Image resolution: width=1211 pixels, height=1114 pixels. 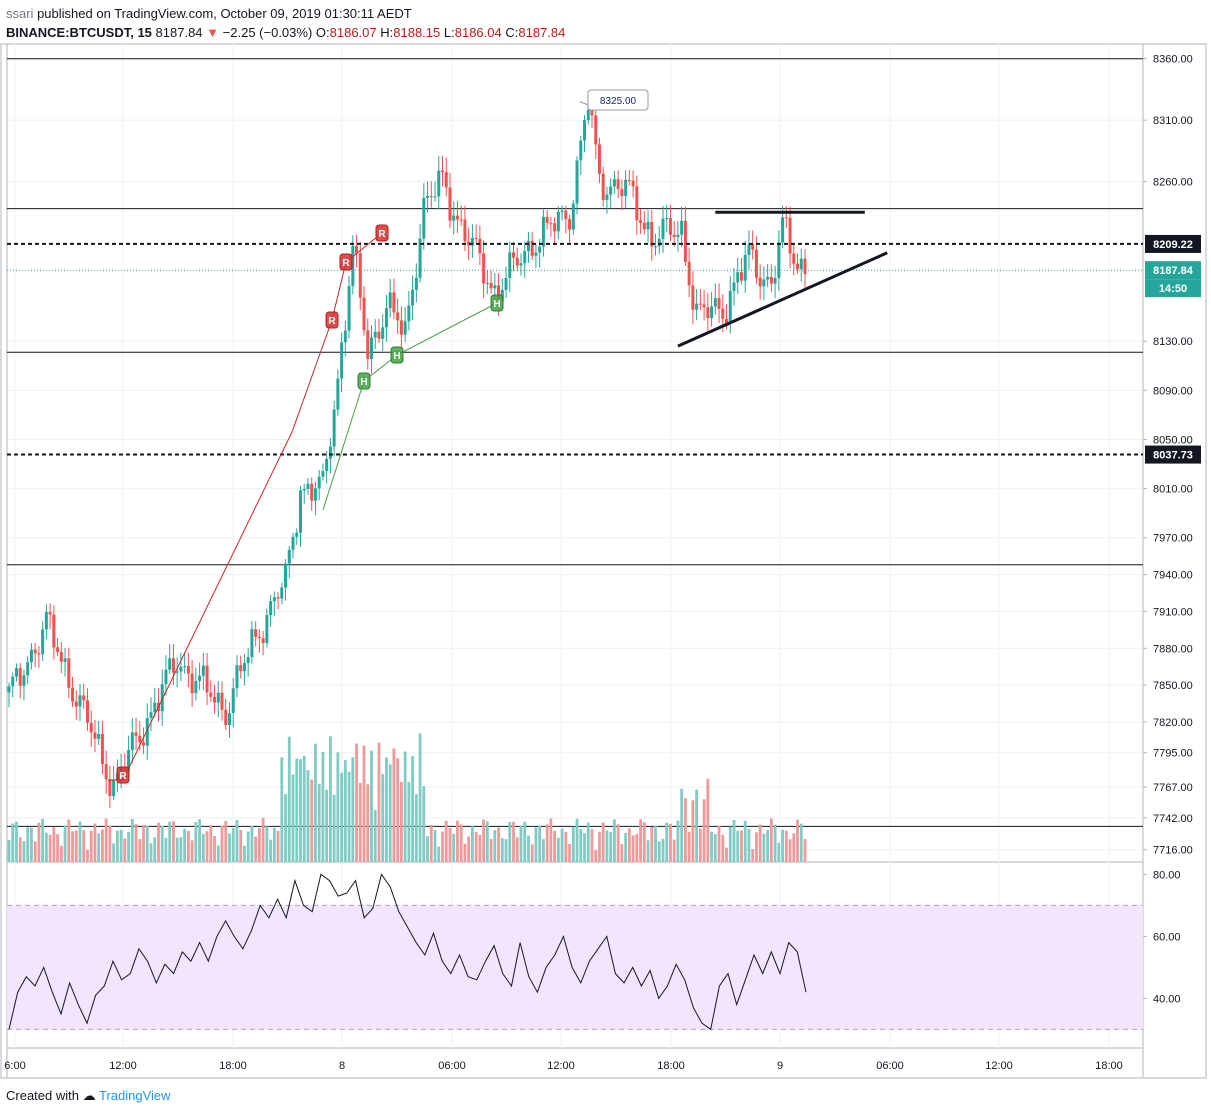 I want to click on price-tag-label: 14:50, so click(x=1173, y=289).